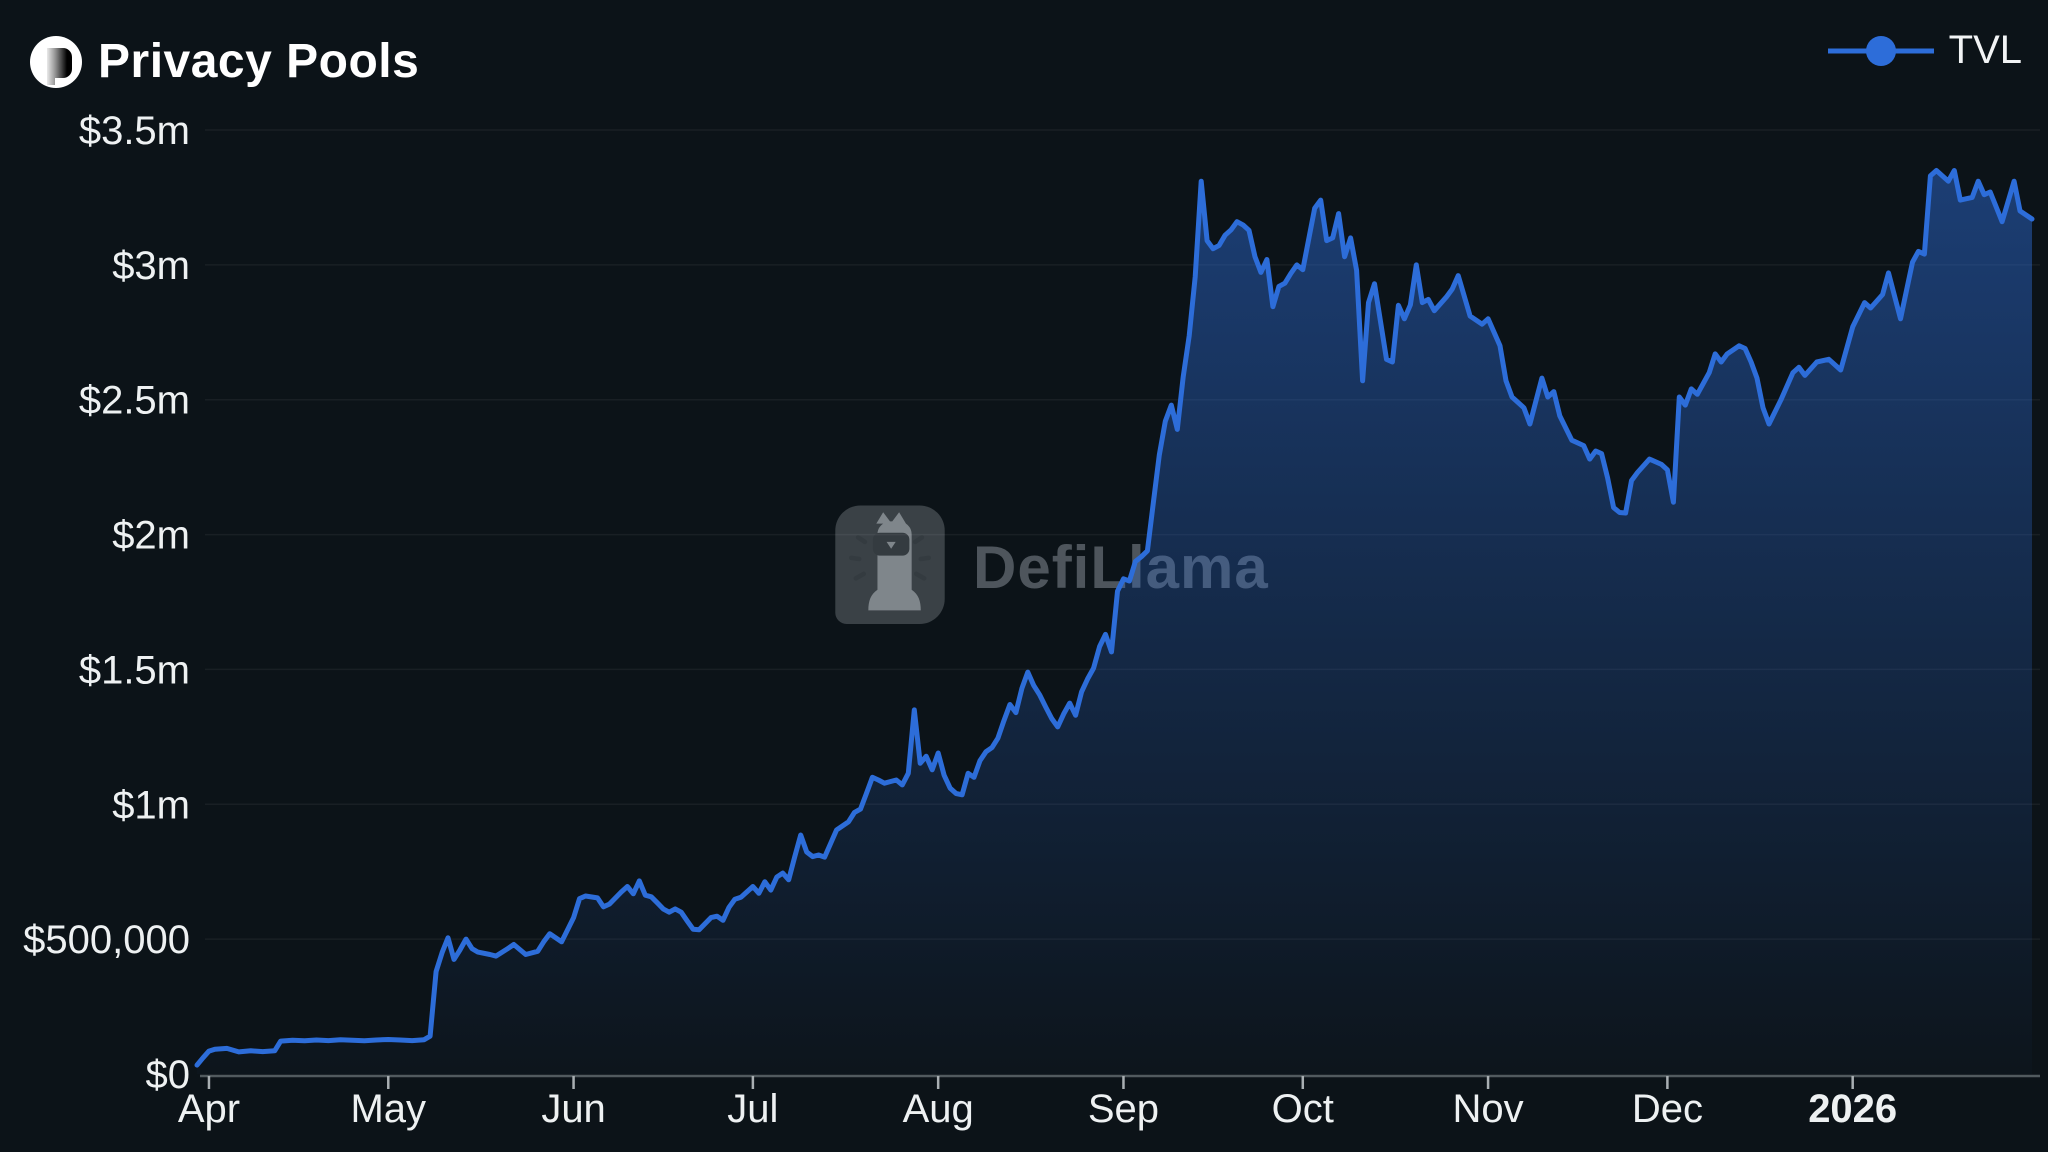 The width and height of the screenshot is (2048, 1152). Describe the element at coordinates (1303, 1109) in the screenshot. I see `x-axis-label: Oct` at that location.